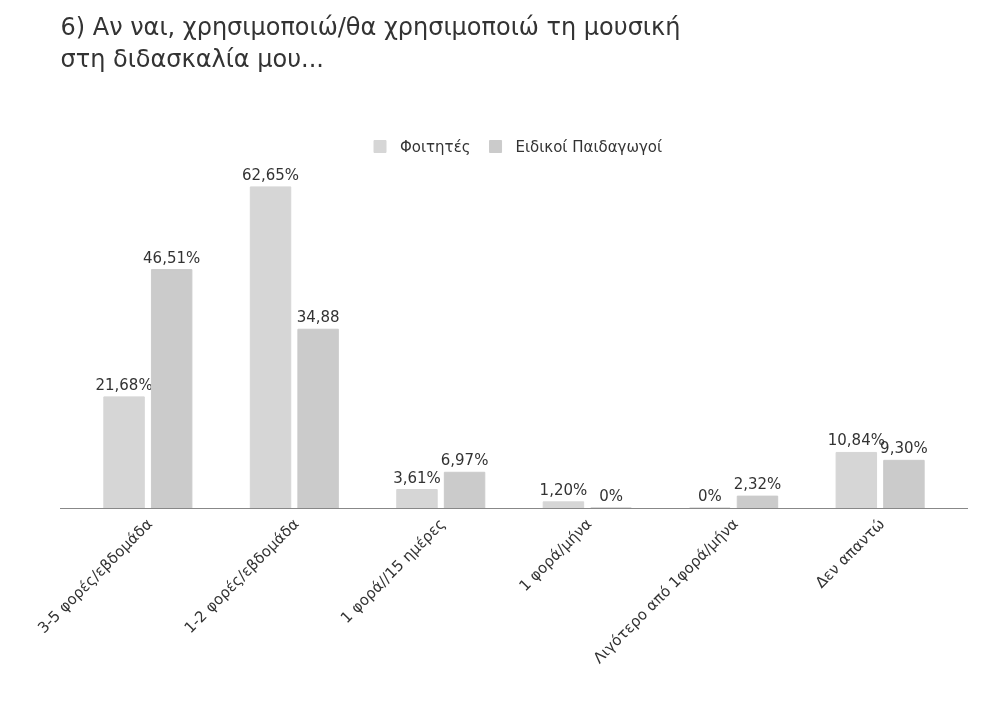 The width and height of the screenshot is (1008, 708). Describe the element at coordinates (417, 477) in the screenshot. I see `data-label: 3,61%` at that location.